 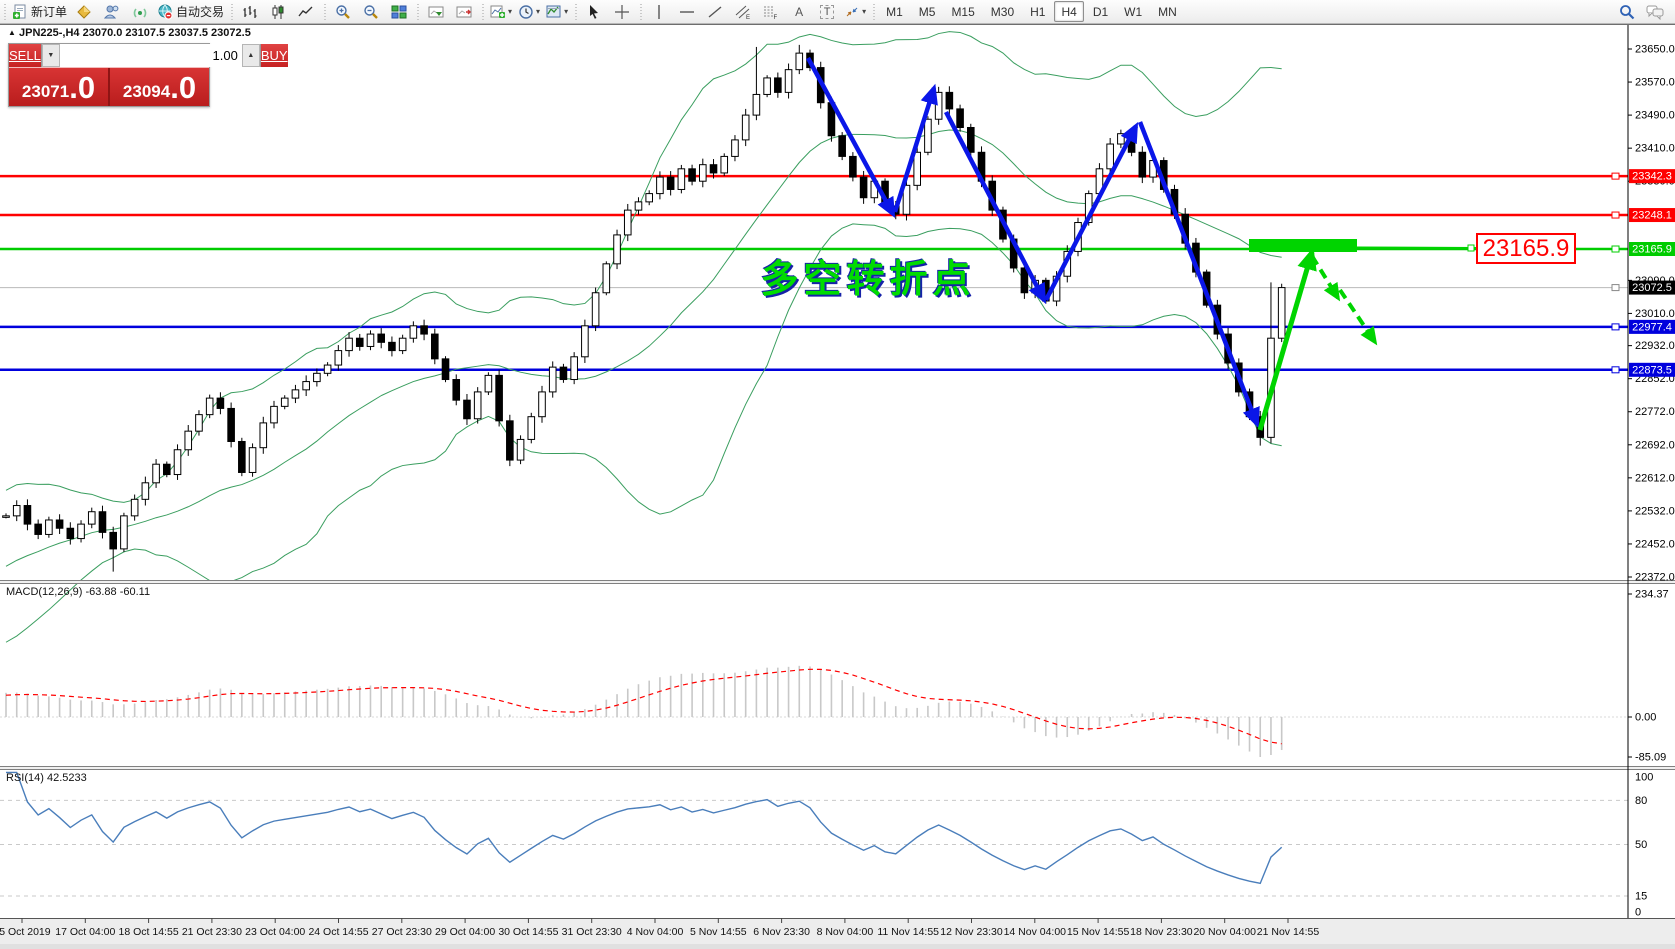 I want to click on chart-shift-button, so click(x=464, y=12).